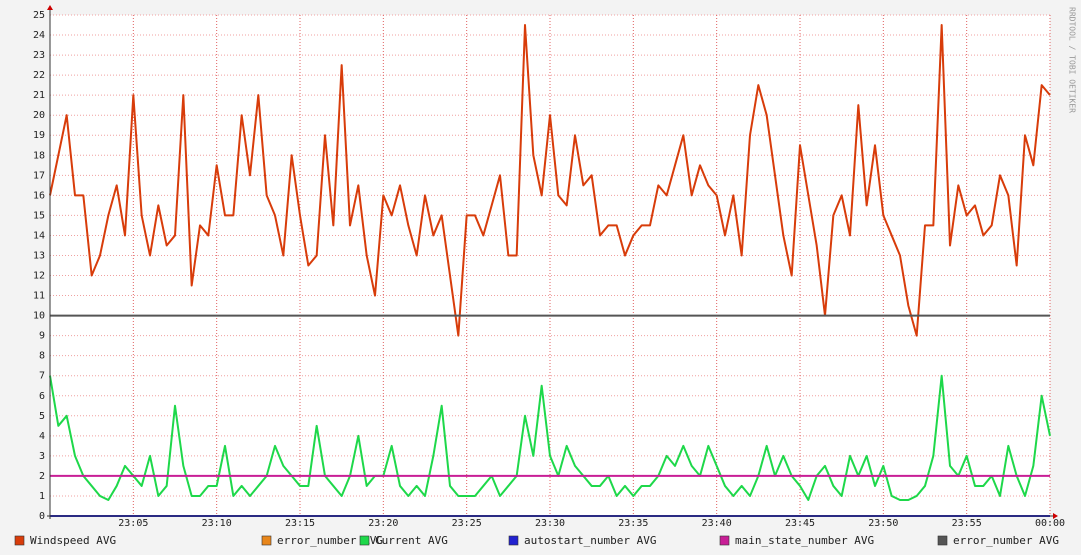  What do you see at coordinates (39, 15) in the screenshot?
I see `y-tick-label: 25` at bounding box center [39, 15].